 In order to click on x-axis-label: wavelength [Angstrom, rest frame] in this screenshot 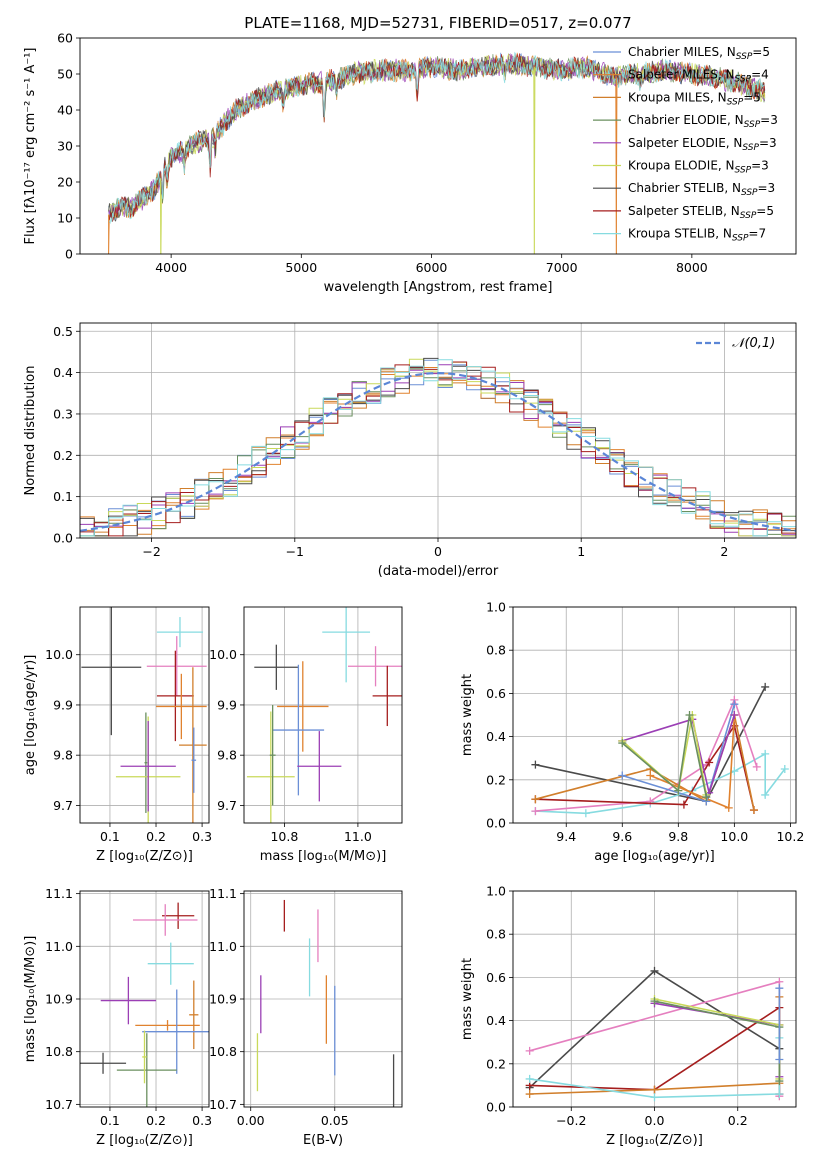, I will do `click(438, 287)`.